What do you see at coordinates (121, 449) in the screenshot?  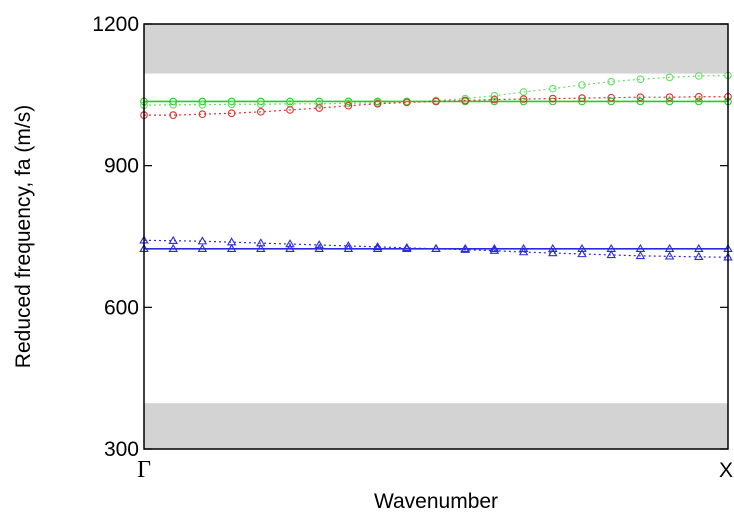 I see `y-tick-label: 300` at bounding box center [121, 449].